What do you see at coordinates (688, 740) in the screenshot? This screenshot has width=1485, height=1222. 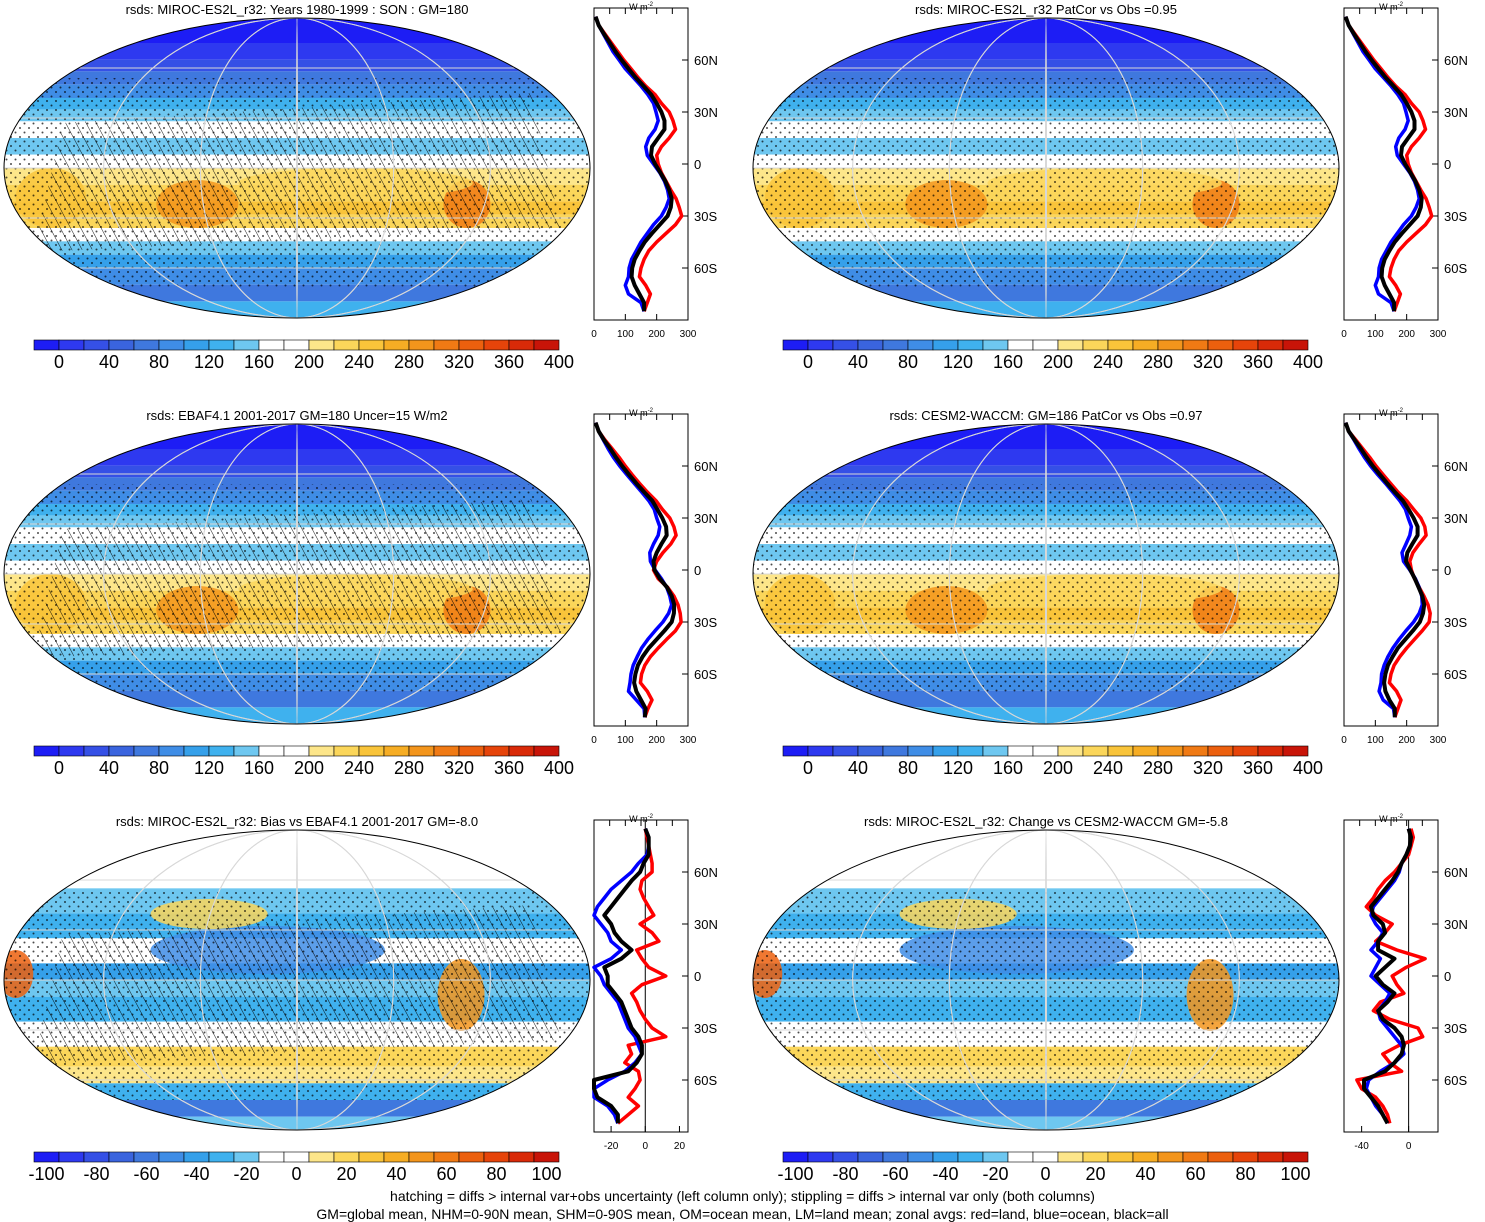 I see `profile-x-label: 300` at bounding box center [688, 740].